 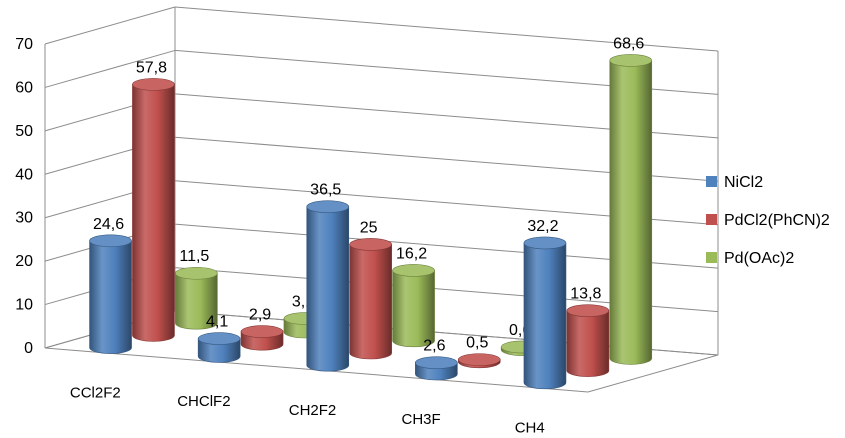 I want to click on data-label: 36,5, so click(x=325, y=190).